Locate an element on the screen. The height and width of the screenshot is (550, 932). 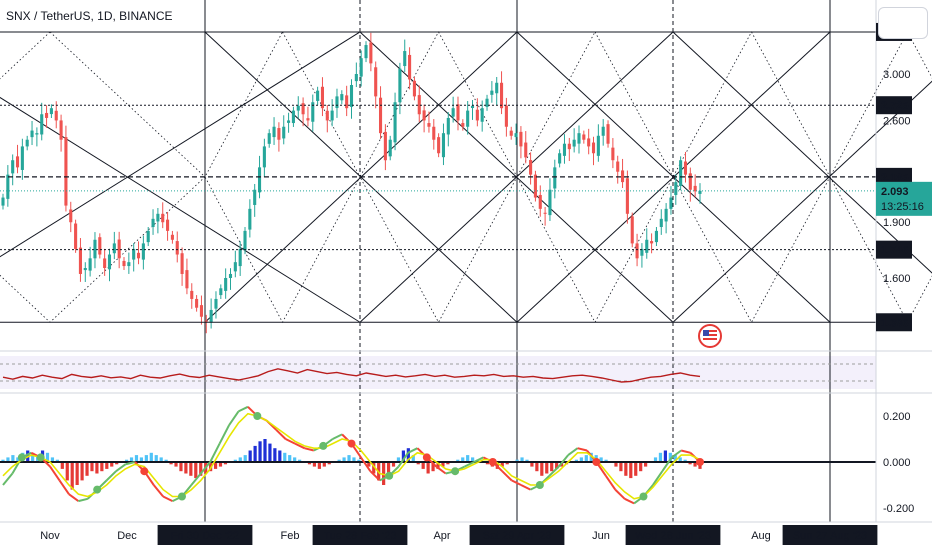
time-highlight-label: Tue 28 Feb '23 is located at coordinates (359, 536).